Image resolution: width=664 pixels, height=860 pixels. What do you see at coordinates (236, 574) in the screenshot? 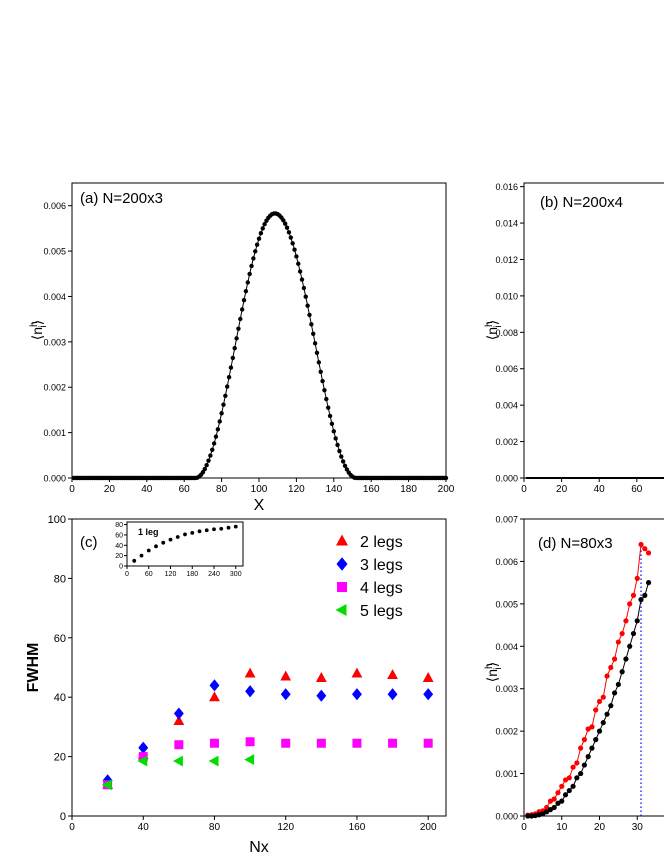
I see `inset-x-tick-label: 300` at bounding box center [236, 574].